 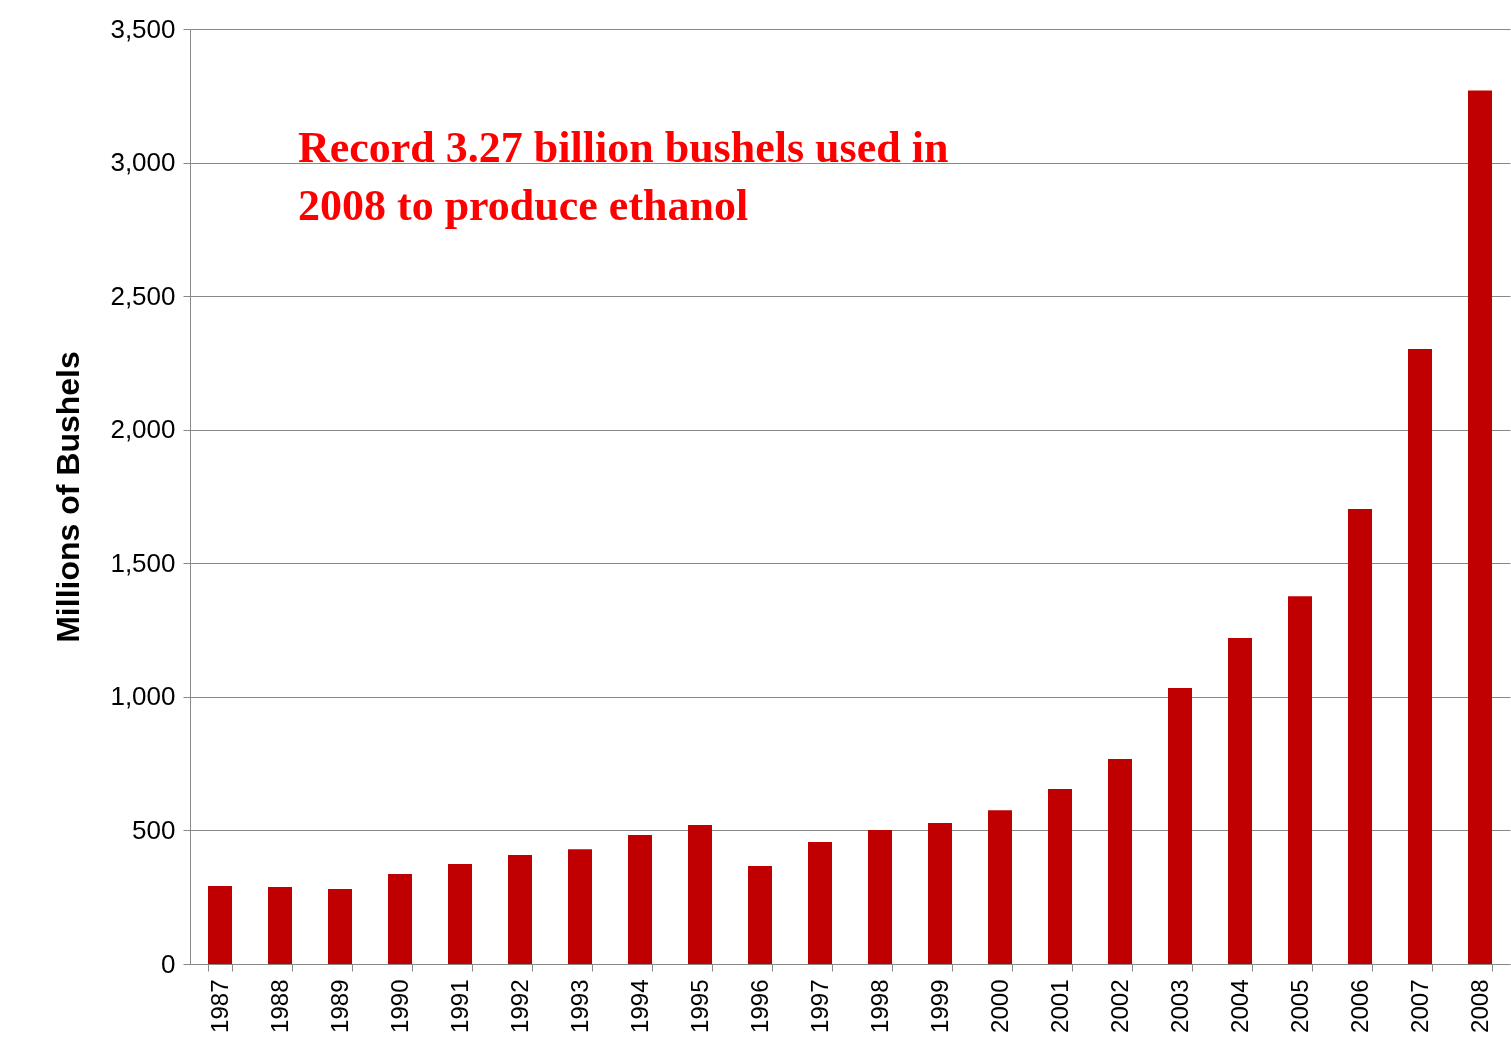 What do you see at coordinates (279, 1006) in the screenshot?
I see `x-tick-label: 1988` at bounding box center [279, 1006].